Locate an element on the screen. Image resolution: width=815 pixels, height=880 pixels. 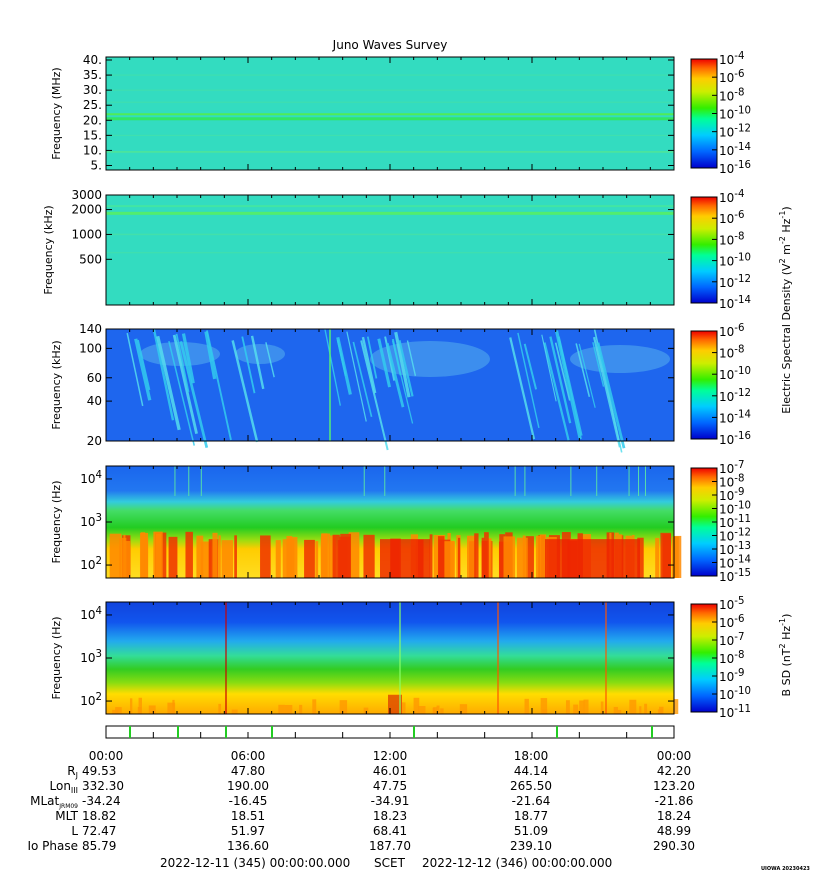
y-tick-label: 15. is located at coordinates (92, 135).